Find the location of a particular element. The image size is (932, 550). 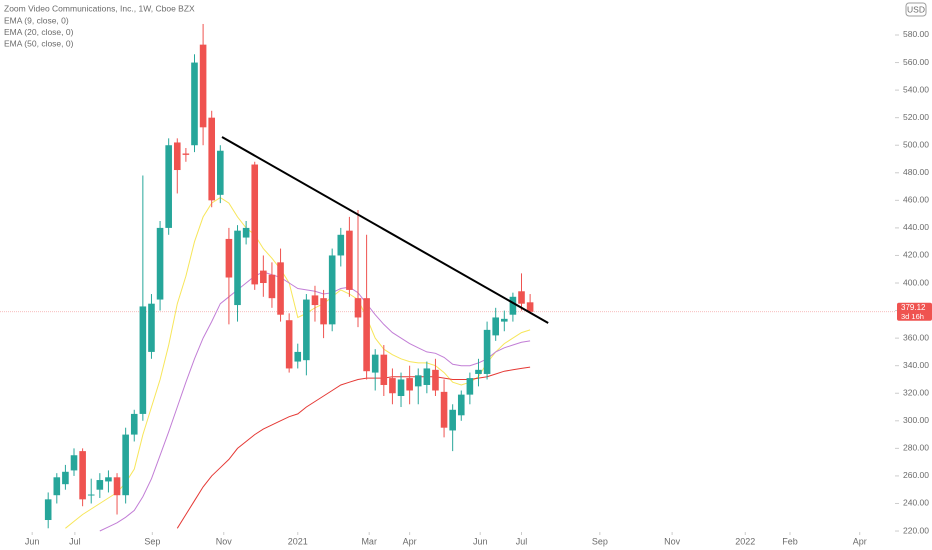

y-tick-label: 460.00 is located at coordinates (916, 200).